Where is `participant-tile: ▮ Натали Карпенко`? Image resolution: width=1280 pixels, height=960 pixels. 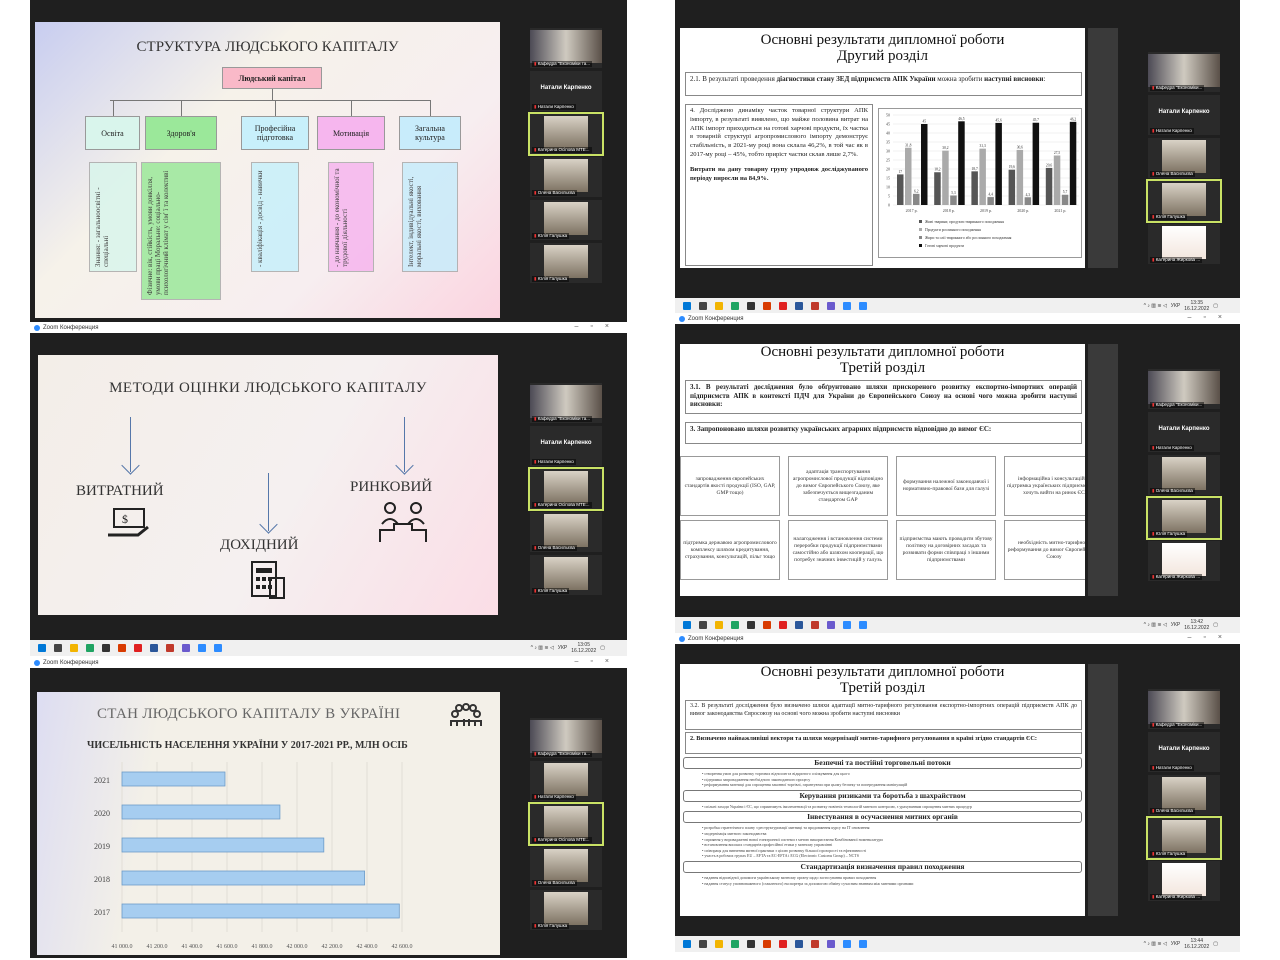
participant-tile: ▮ Натали Карпенко is located at coordinates (566, 781).